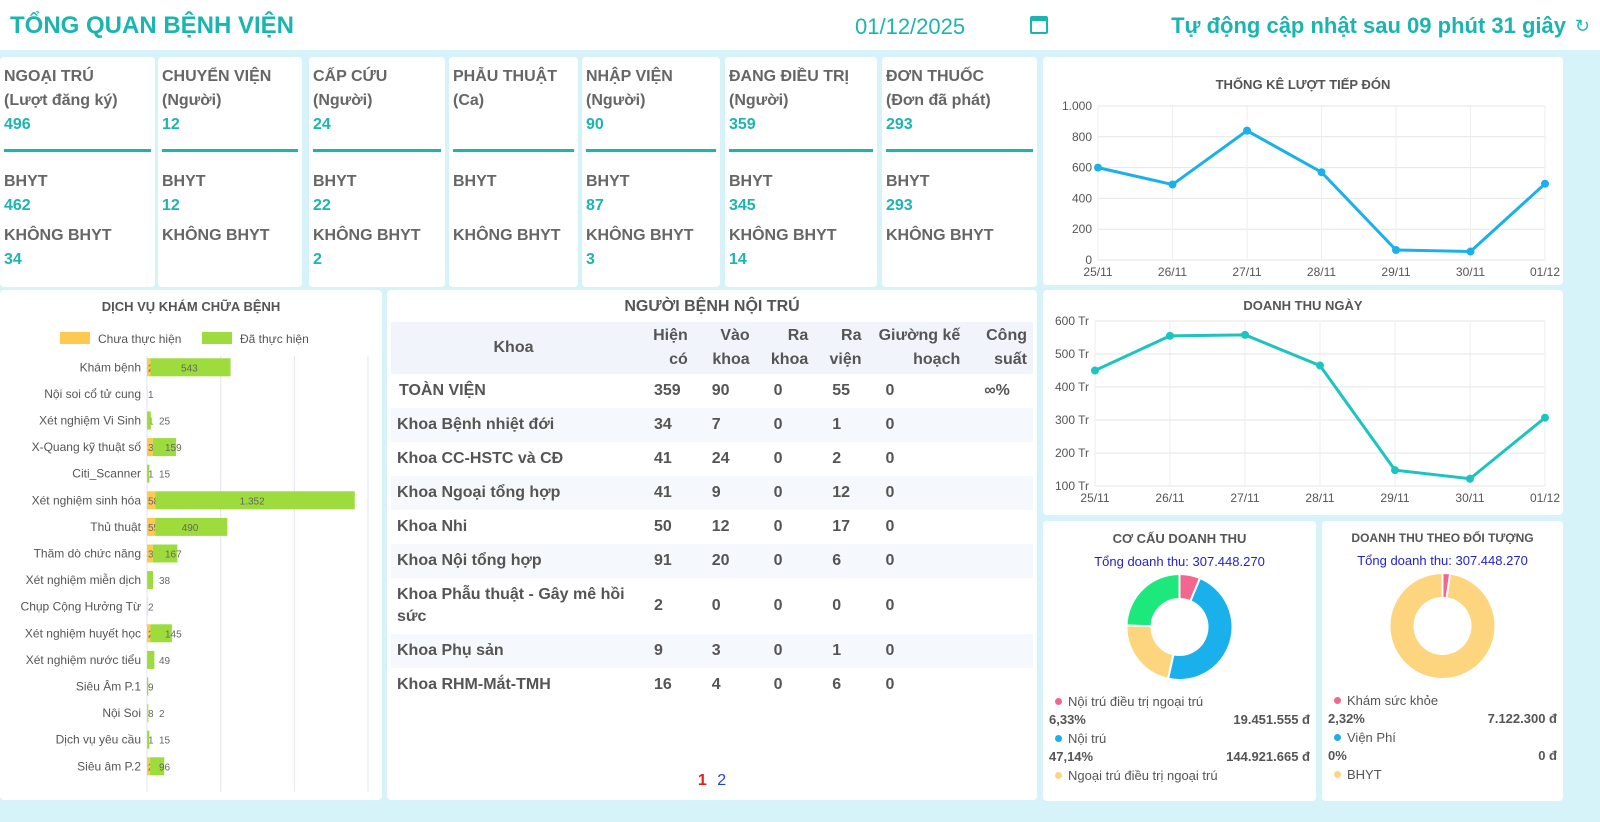 This screenshot has height=822, width=1600. Describe the element at coordinates (190, 528) in the screenshot. I see `data-label: 490` at that location.